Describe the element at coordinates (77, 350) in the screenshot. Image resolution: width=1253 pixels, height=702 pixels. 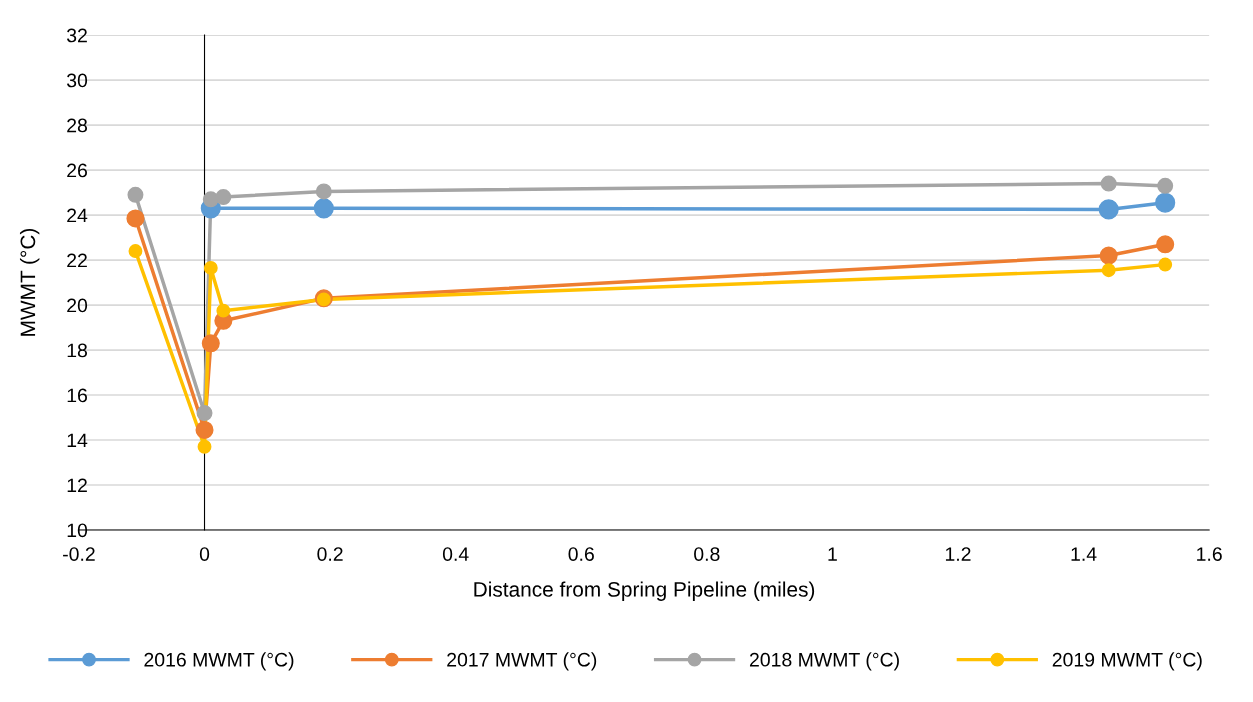
I see `y-tick-label: 18` at that location.